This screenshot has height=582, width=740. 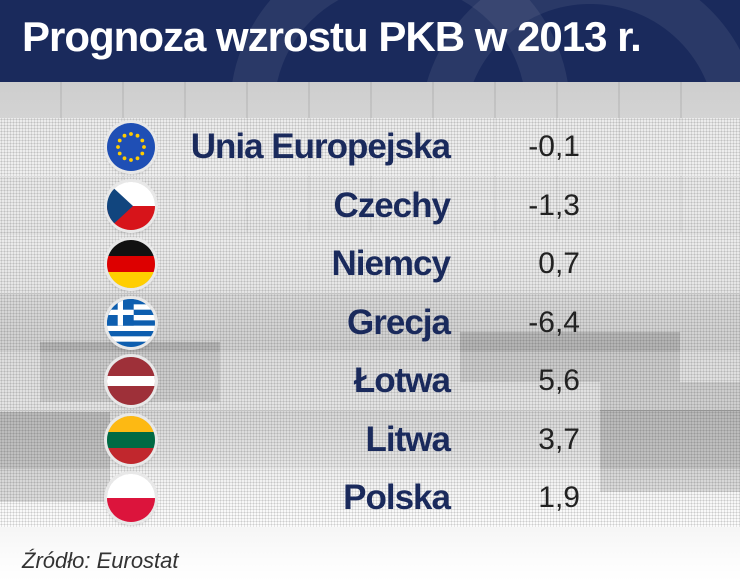 I want to click on header-bar: Prognoza wzrostu PKB w 2013 r., so click(x=370, y=41).